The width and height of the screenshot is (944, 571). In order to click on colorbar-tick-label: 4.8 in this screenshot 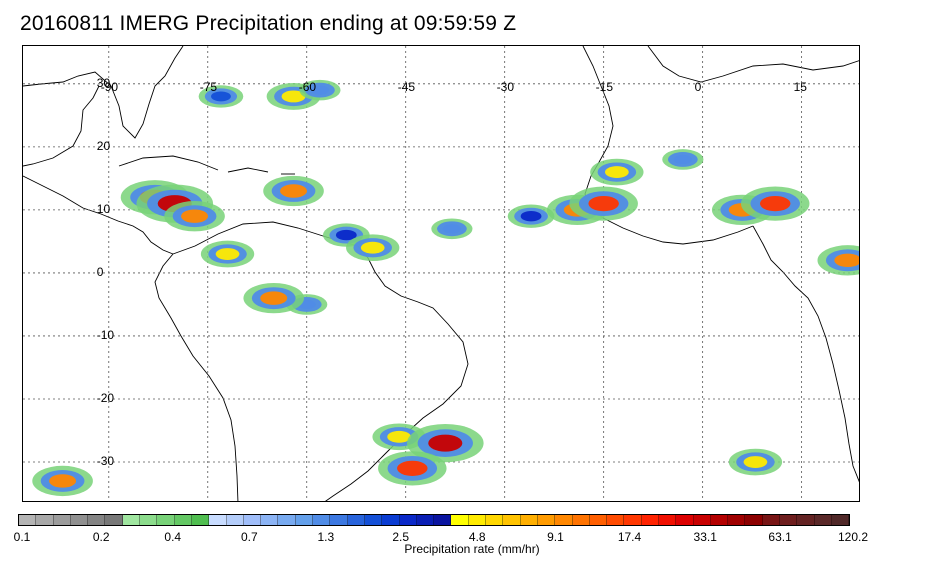, I will do `click(477, 537)`.